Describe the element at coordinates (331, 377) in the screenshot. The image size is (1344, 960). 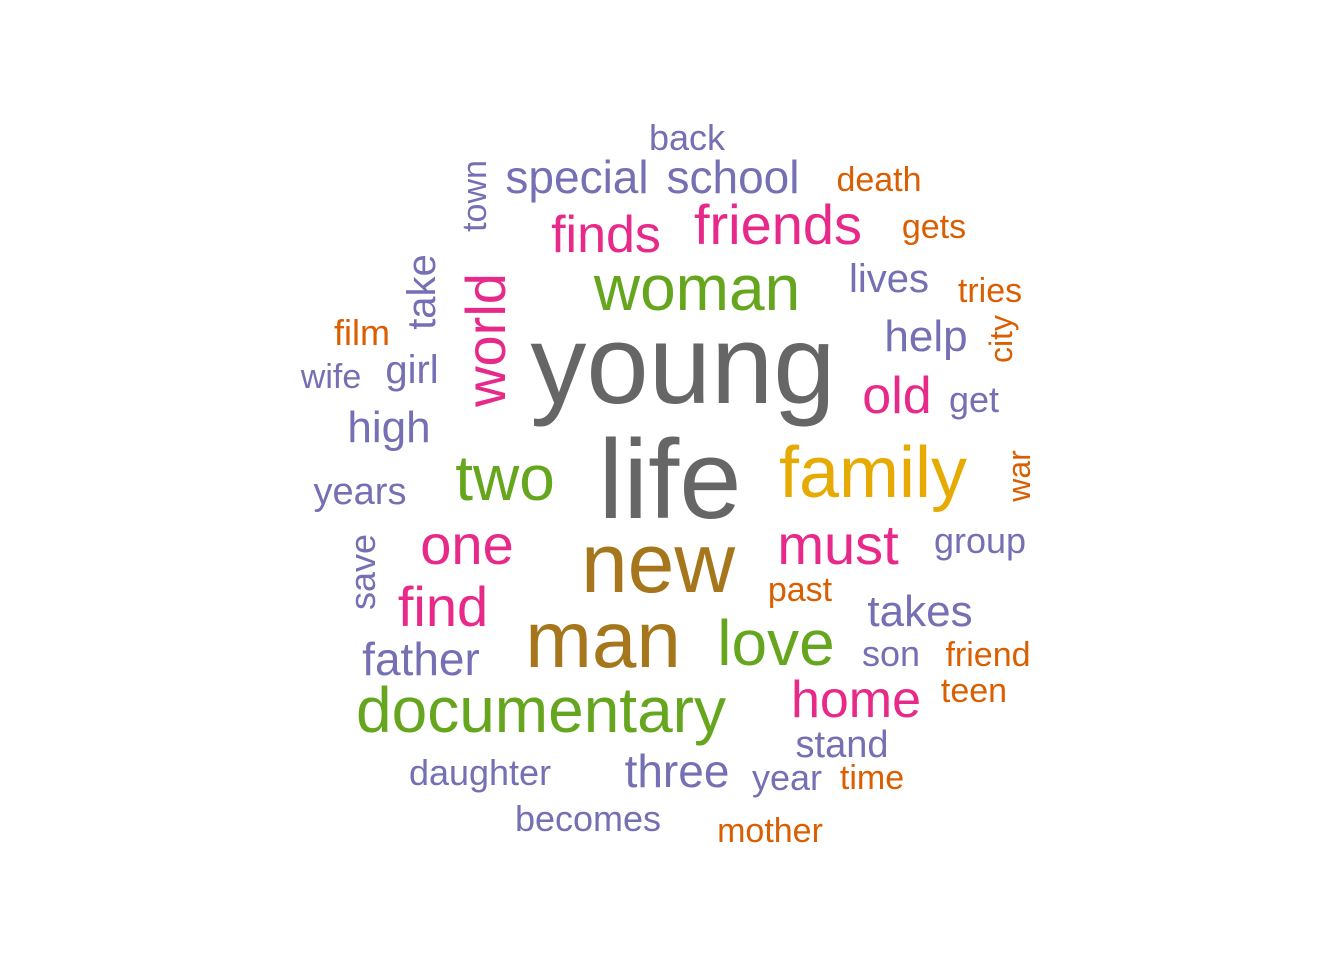
I see `word-wife: wife` at that location.